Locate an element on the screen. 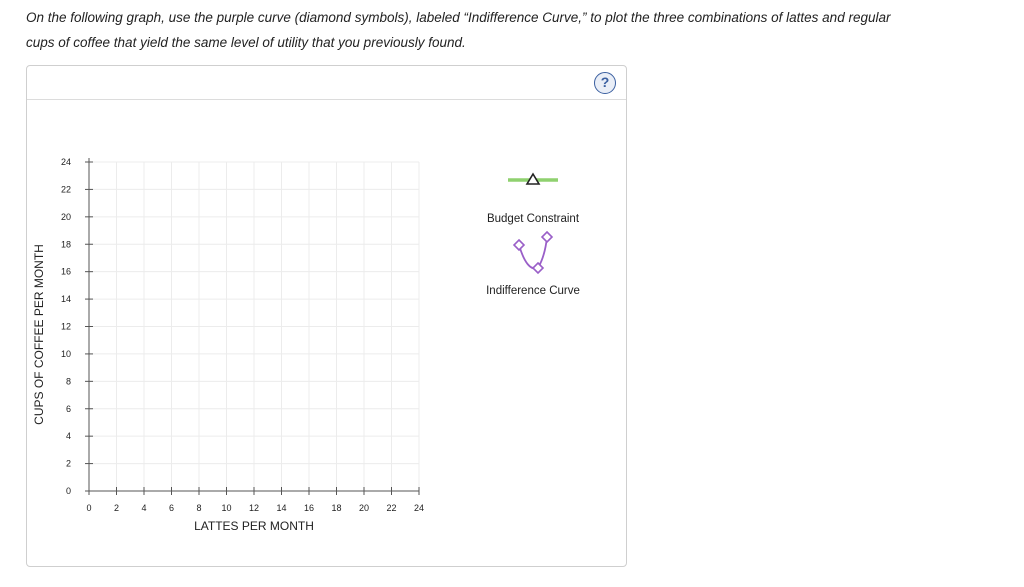 This screenshot has width=1024, height=587. legend-label-indifference-curve: Indifference Curve is located at coordinates (533, 291).